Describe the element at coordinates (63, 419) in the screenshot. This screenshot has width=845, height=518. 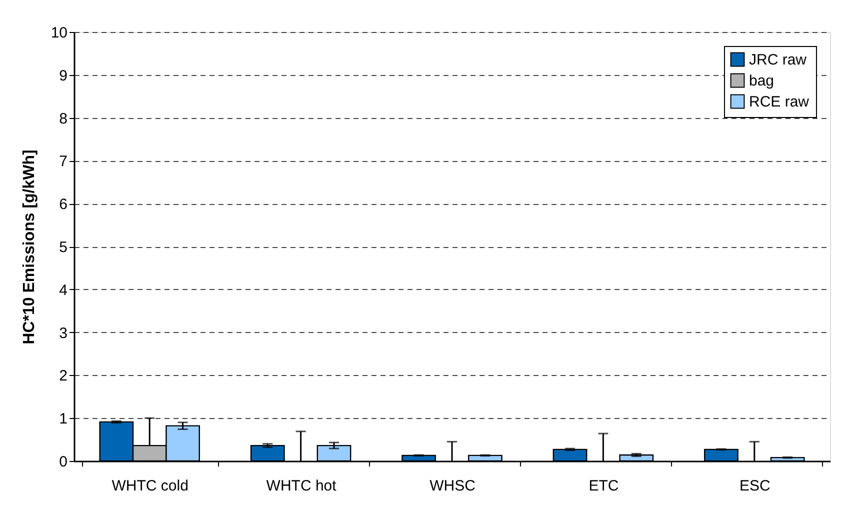
I see `y-tick-label: 1` at that location.